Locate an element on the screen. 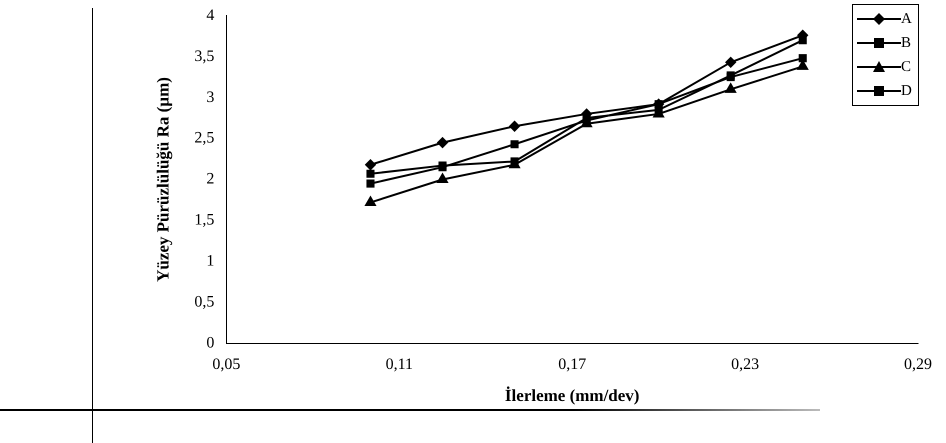 This screenshot has width=946, height=443. x-tick-label: 0,11 is located at coordinates (400, 365).